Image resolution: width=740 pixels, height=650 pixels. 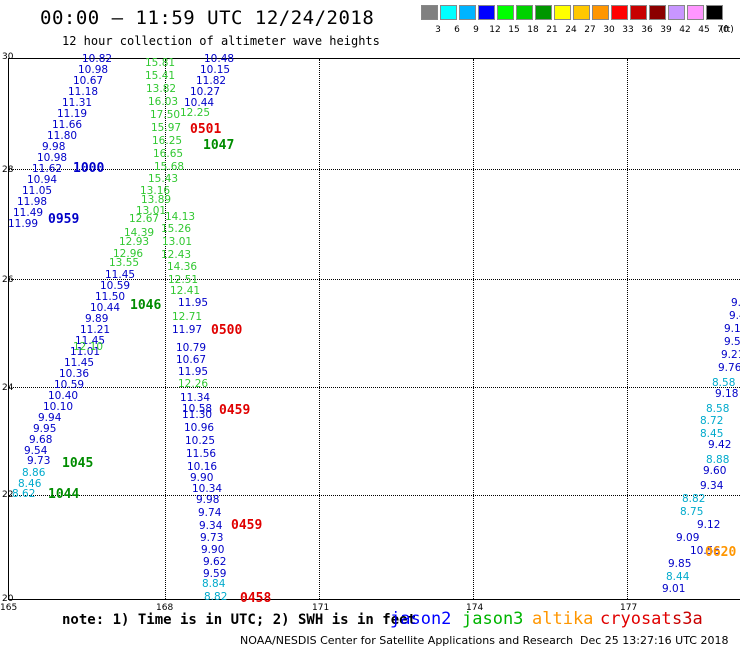 I want to click on pass-time-label: 1046, so click(x=146, y=305).